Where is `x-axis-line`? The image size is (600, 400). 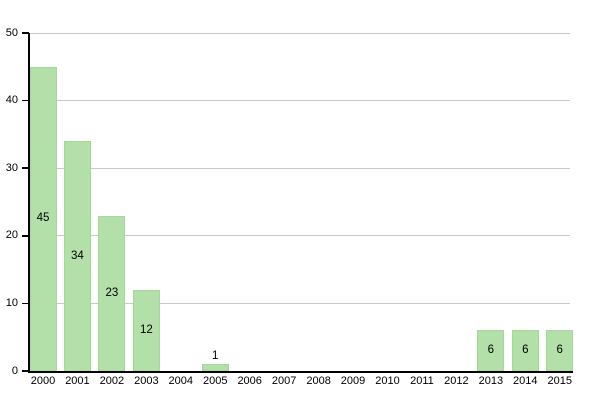
x-axis-line is located at coordinates (300, 371).